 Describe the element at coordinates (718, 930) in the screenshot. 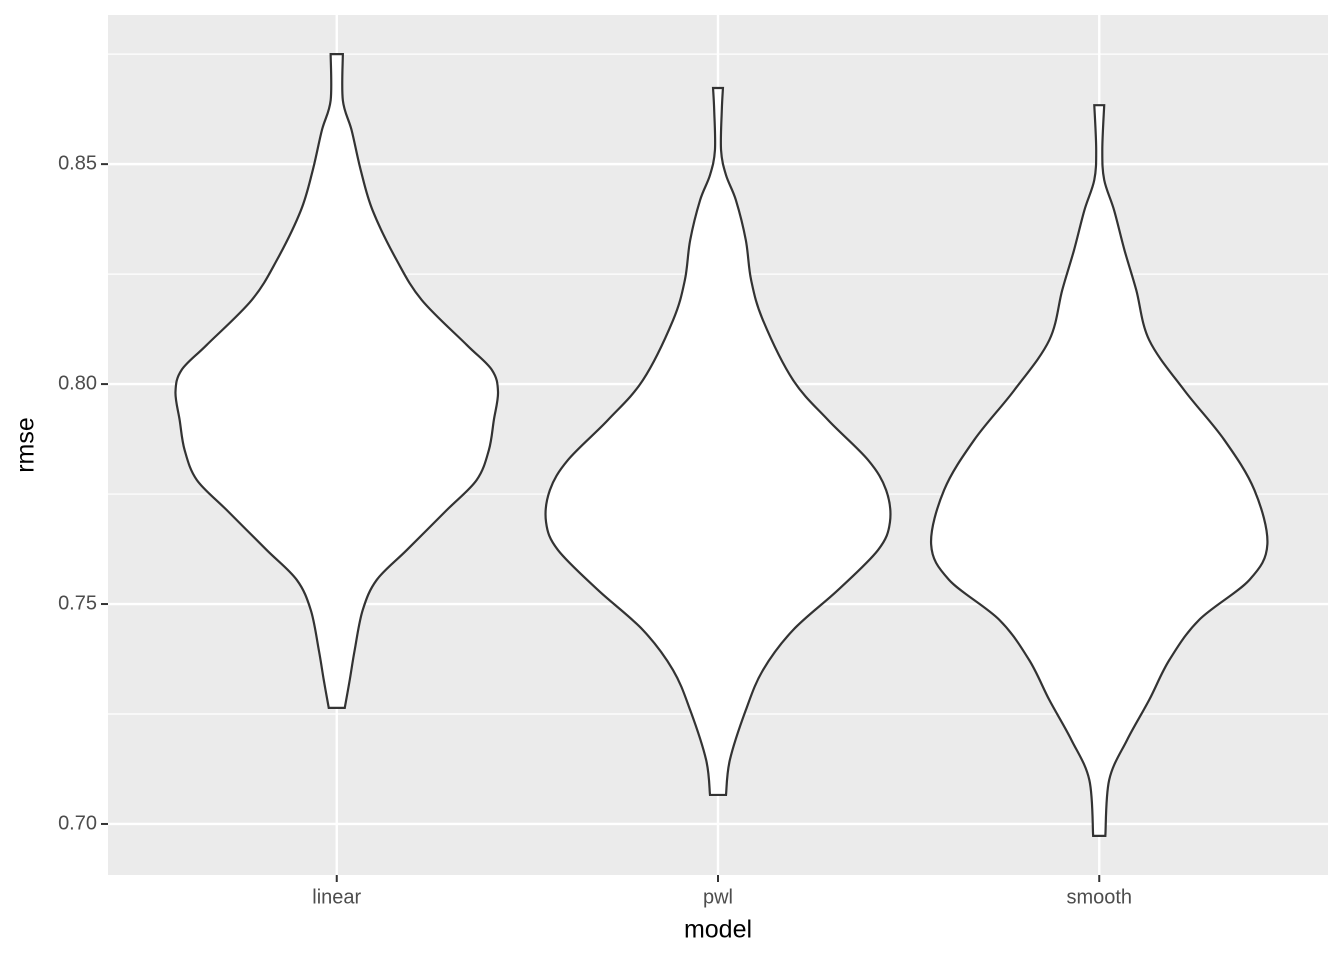

I see `x-axis-title: model` at that location.